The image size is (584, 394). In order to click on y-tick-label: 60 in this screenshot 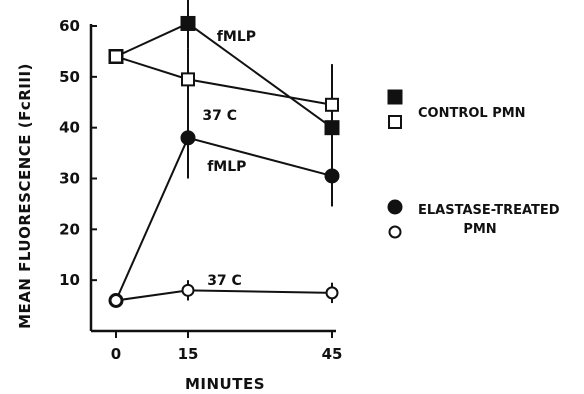, I will do `click(69, 26)`.